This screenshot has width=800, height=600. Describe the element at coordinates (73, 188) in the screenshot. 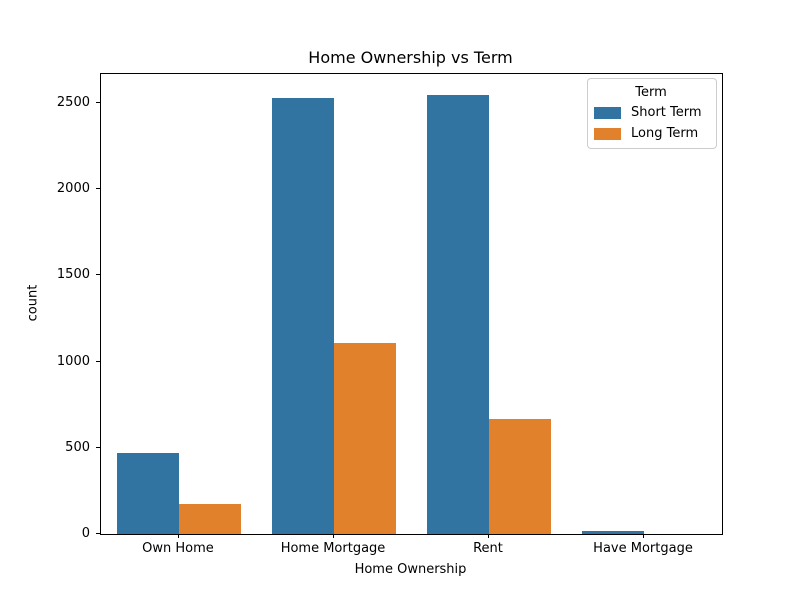

I see `y-tick-label: 2000` at that location.